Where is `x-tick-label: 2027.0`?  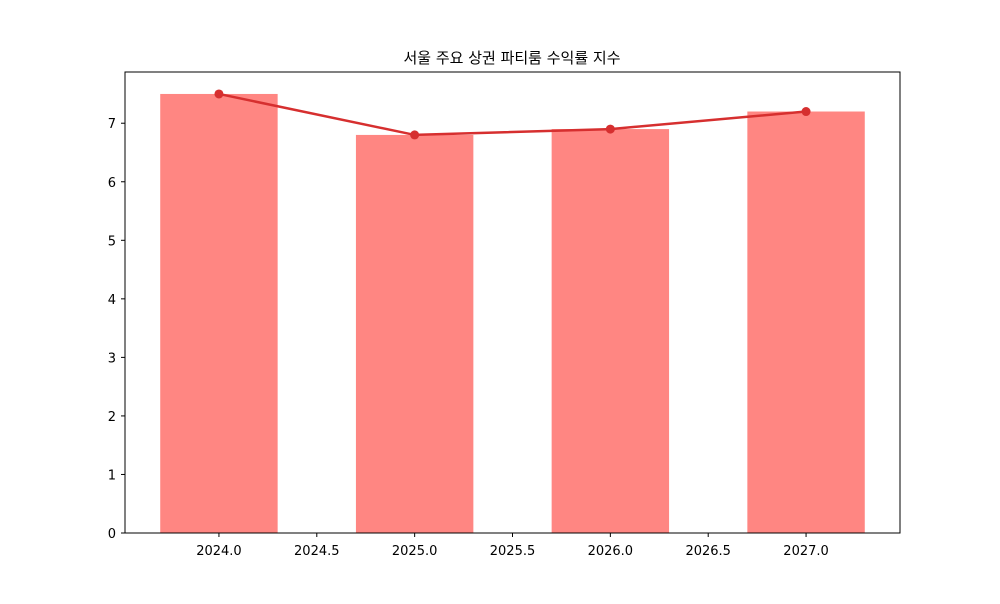 x-tick-label: 2027.0 is located at coordinates (806, 551).